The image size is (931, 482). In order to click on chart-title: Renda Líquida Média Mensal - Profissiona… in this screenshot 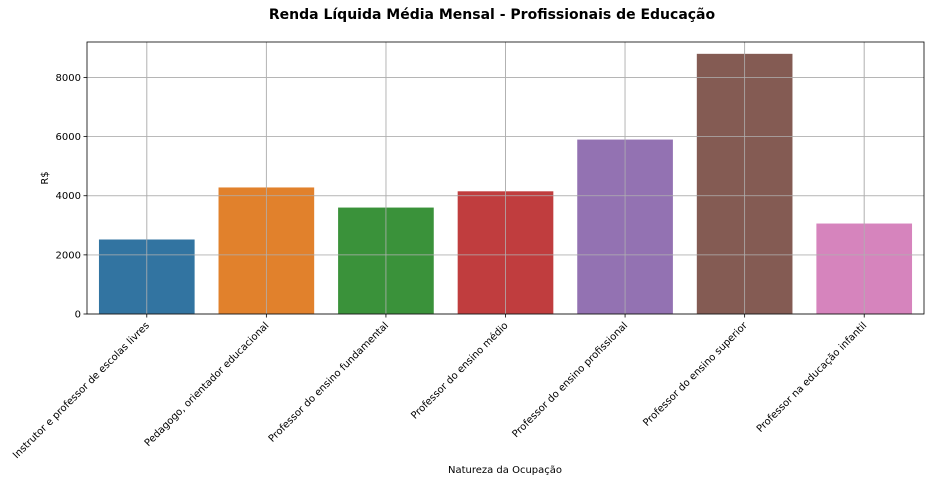, I will do `click(492, 15)`.